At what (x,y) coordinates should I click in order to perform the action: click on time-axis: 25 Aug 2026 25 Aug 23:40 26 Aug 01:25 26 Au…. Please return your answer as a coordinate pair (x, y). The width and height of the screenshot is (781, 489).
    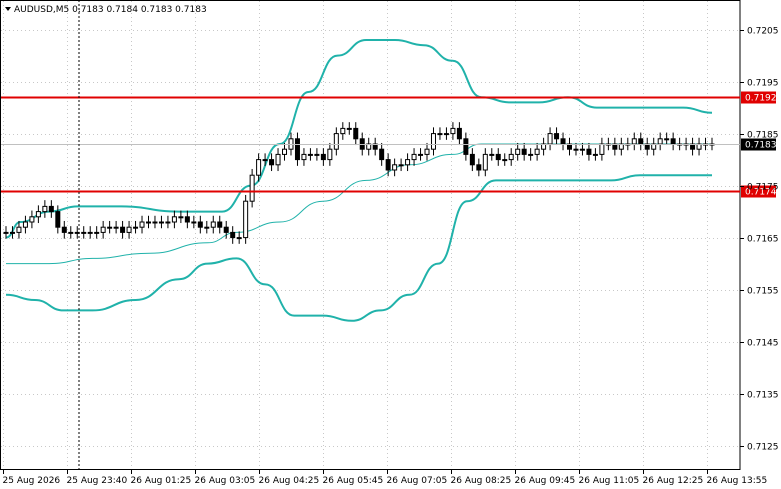
    Looking at the image, I should click on (385, 477).